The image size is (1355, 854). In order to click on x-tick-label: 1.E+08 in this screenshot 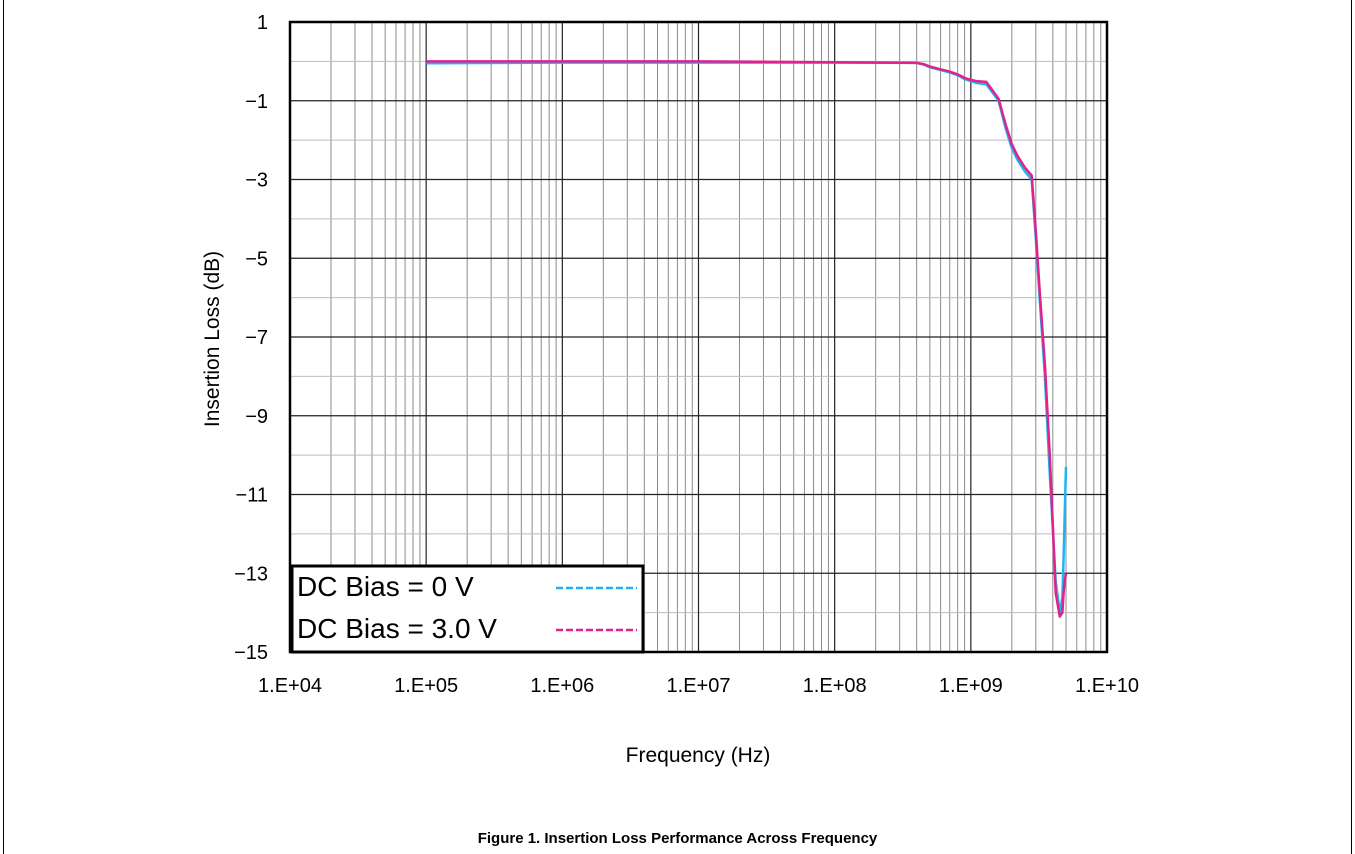, I will do `click(835, 686)`.